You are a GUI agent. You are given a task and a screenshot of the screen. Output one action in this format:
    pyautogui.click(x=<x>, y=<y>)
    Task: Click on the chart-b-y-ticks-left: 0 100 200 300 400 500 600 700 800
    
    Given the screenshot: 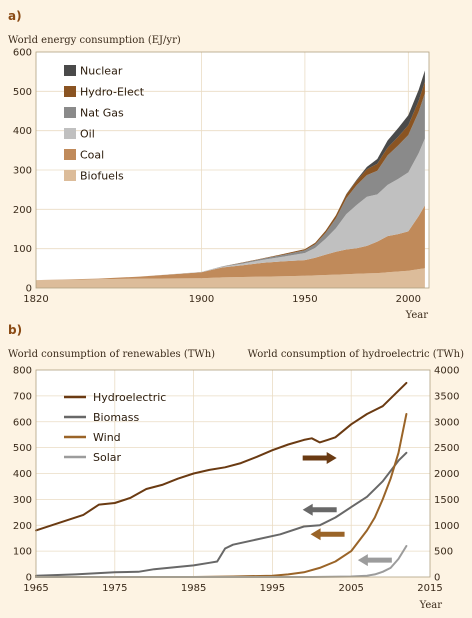 What is the action you would take?
    pyautogui.click(x=22, y=475)
    